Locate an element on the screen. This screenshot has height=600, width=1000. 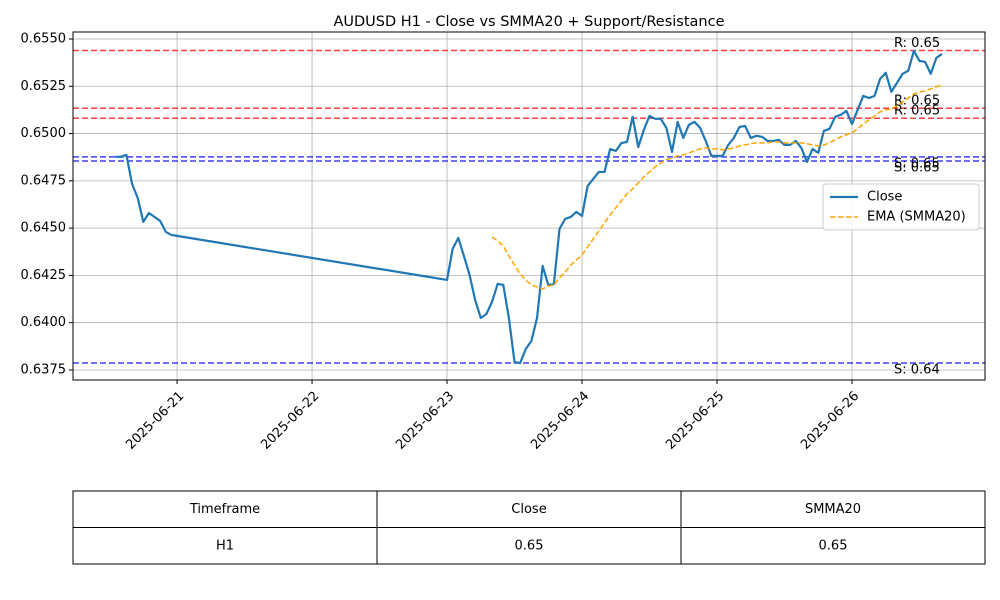
y-tick-label: 0.6500 is located at coordinates (44, 133).